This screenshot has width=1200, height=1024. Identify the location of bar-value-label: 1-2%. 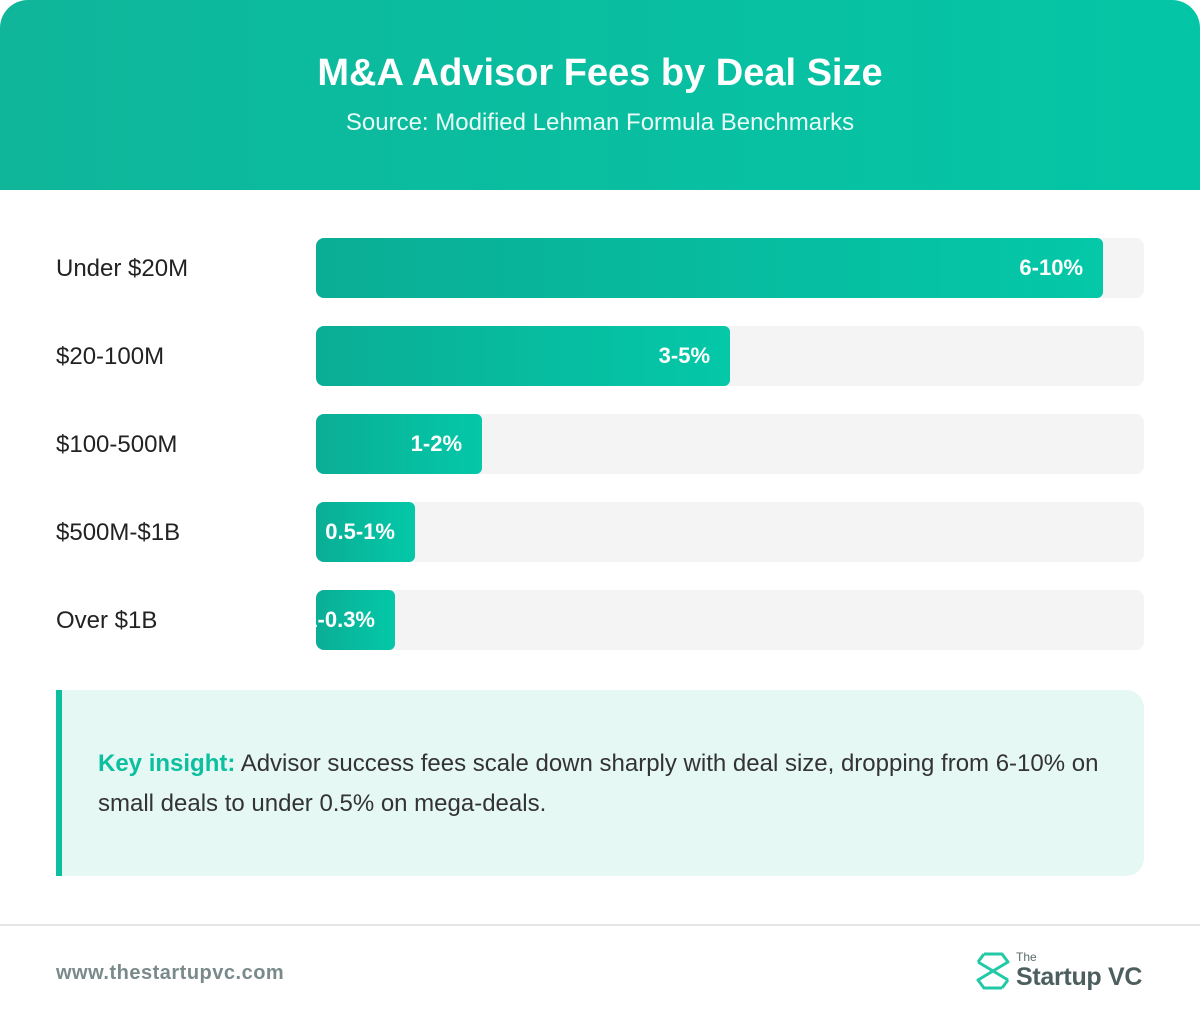
(436, 443).